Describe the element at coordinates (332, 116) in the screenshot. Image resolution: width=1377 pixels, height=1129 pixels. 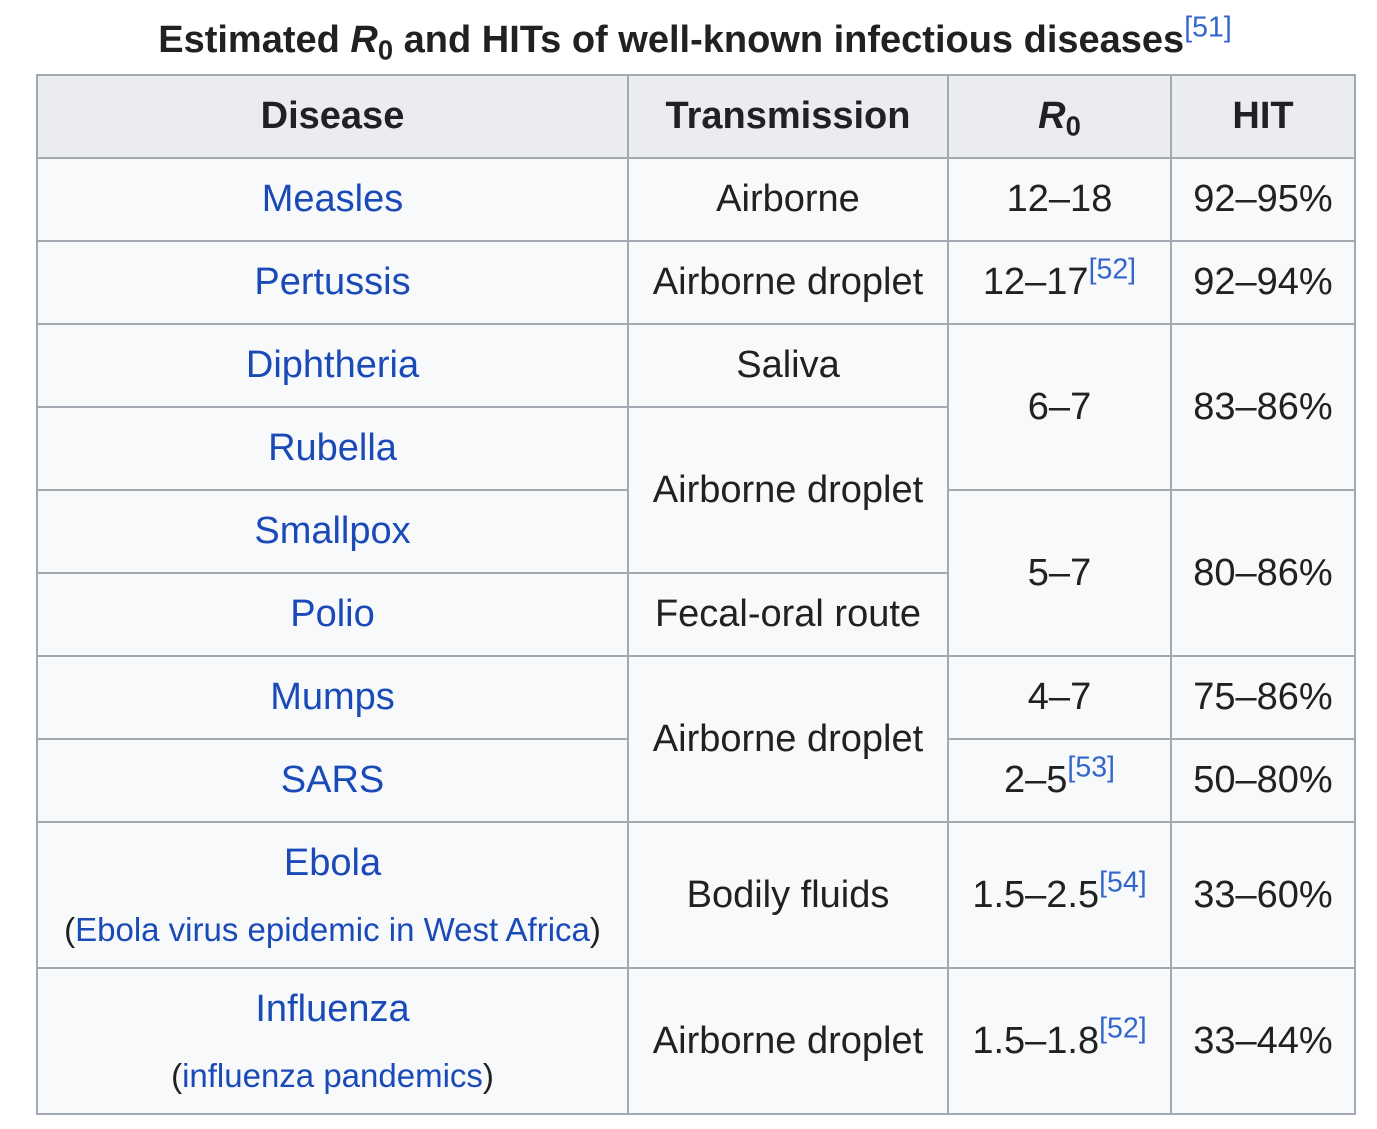
I see `header-disease: Disease` at that location.